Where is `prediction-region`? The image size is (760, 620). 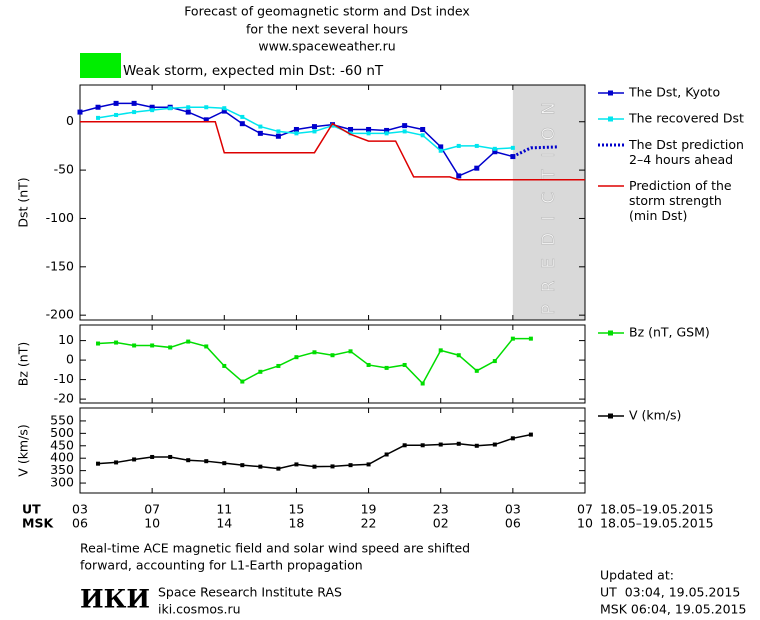 prediction-region is located at coordinates (548, 202).